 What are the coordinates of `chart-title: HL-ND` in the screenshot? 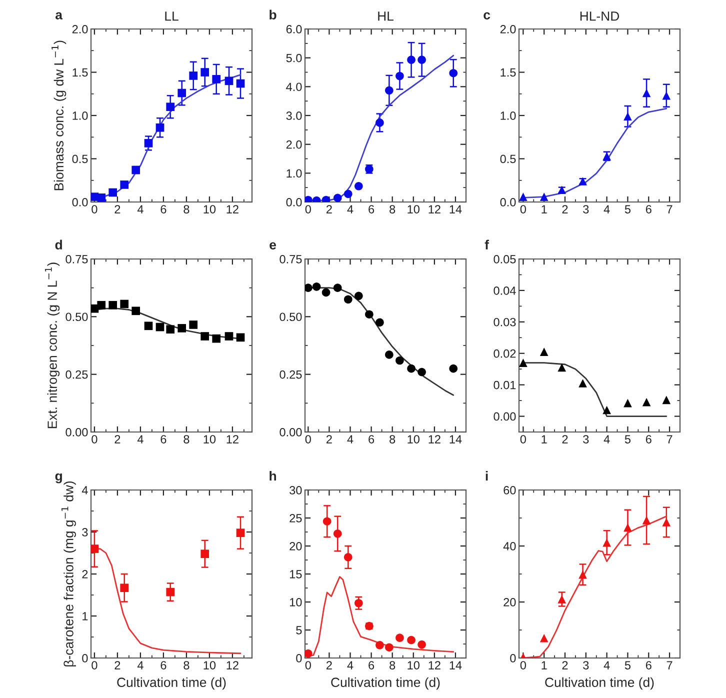 It's located at (600, 16).